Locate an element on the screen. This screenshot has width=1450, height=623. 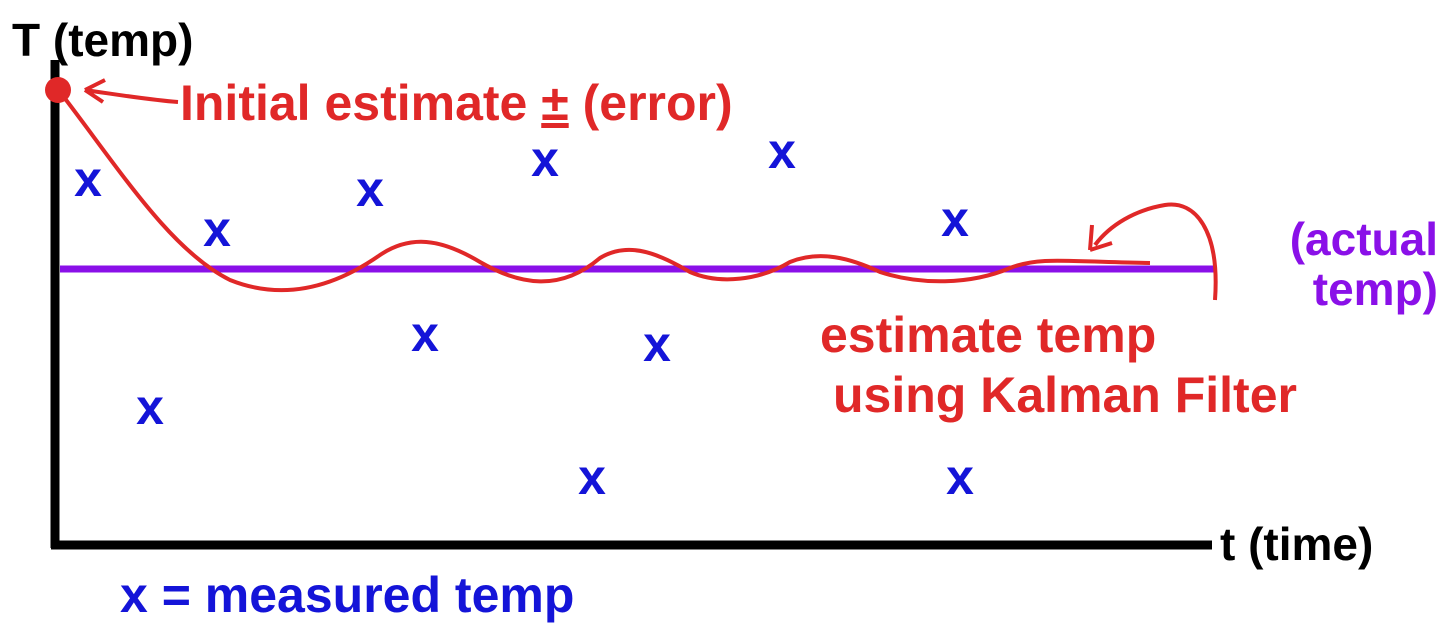
actual-label: temp) is located at coordinates (1375, 289).